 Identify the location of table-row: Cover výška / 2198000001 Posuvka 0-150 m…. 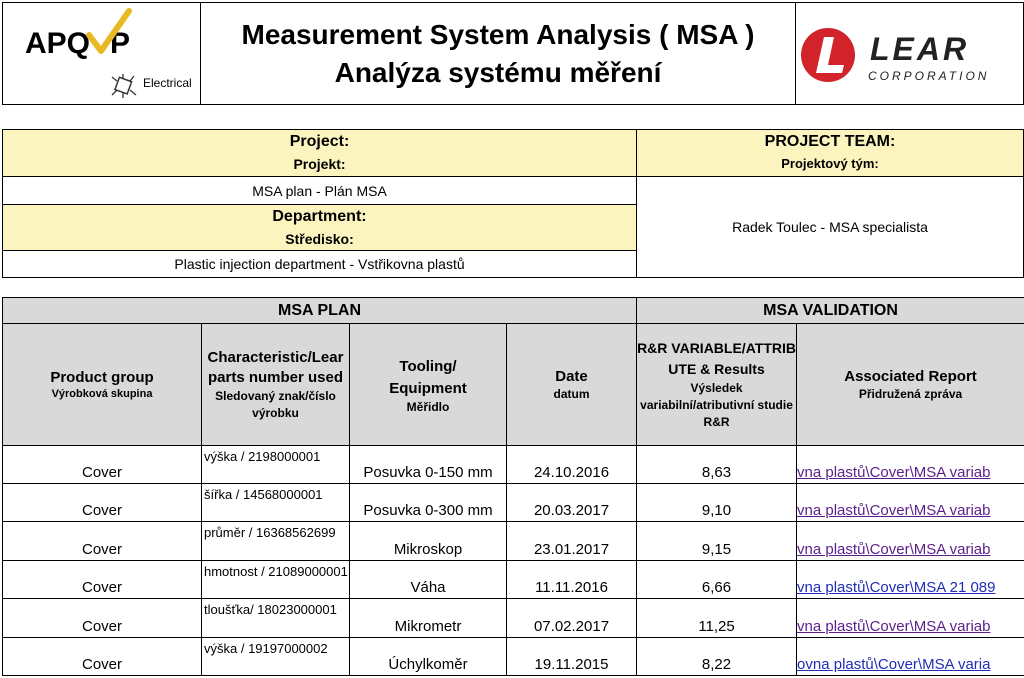
(513, 464).